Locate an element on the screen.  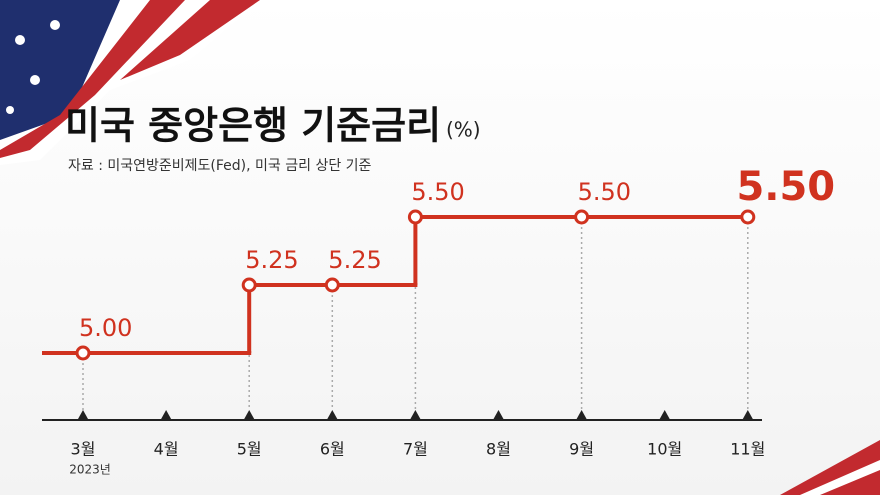
x-tick-label: 10월 is located at coordinates (664, 449).